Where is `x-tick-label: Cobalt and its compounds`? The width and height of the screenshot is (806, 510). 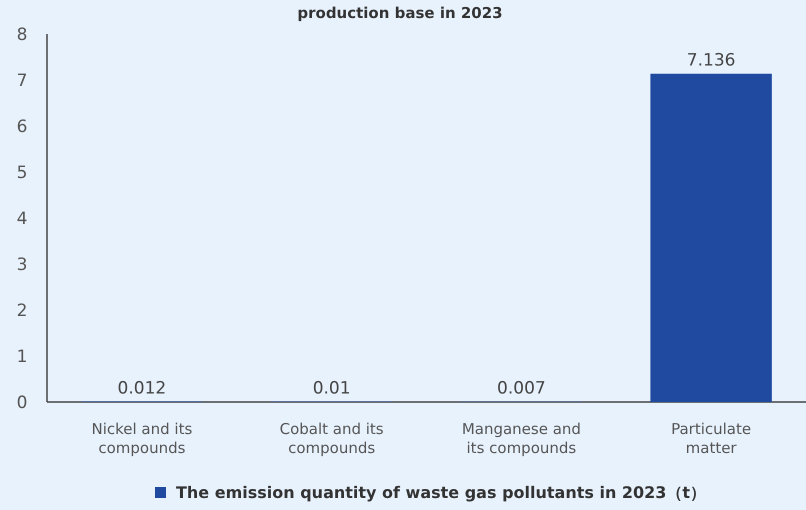
x-tick-label: Cobalt and its compounds is located at coordinates (332, 438).